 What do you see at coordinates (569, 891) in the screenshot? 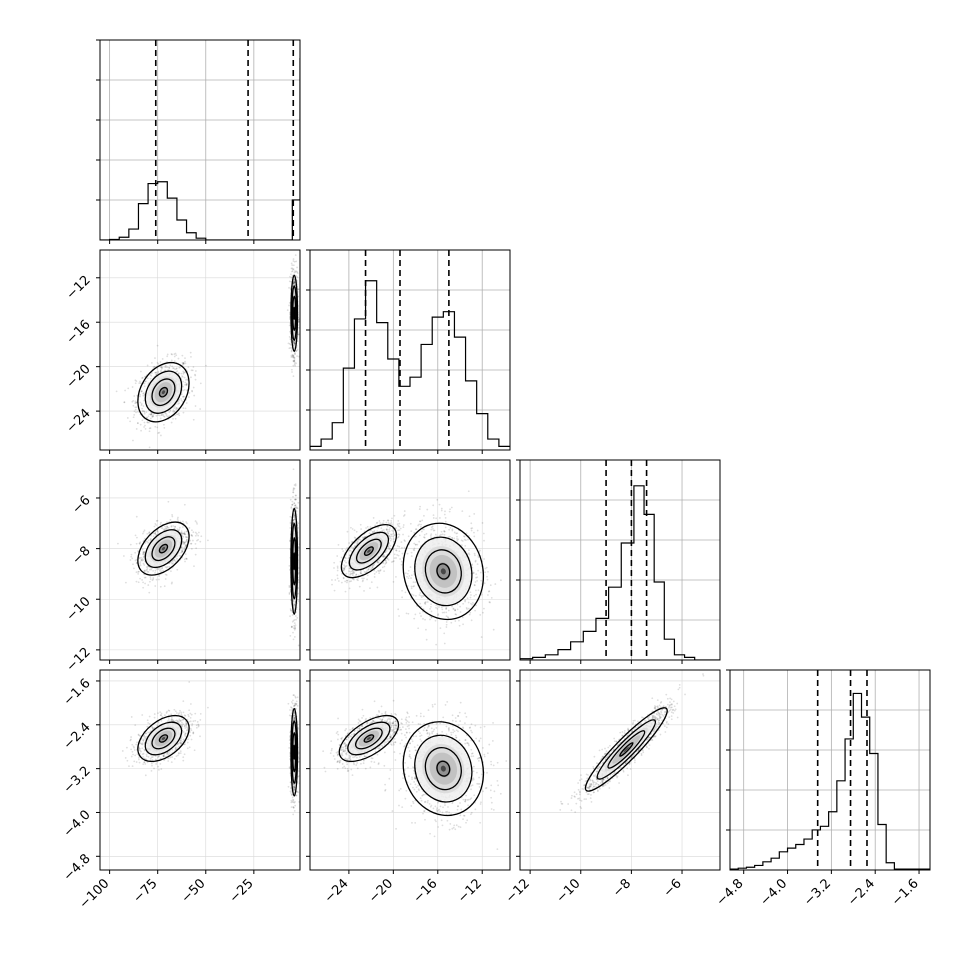
I see `x-tick-label: −10` at bounding box center [569, 891].